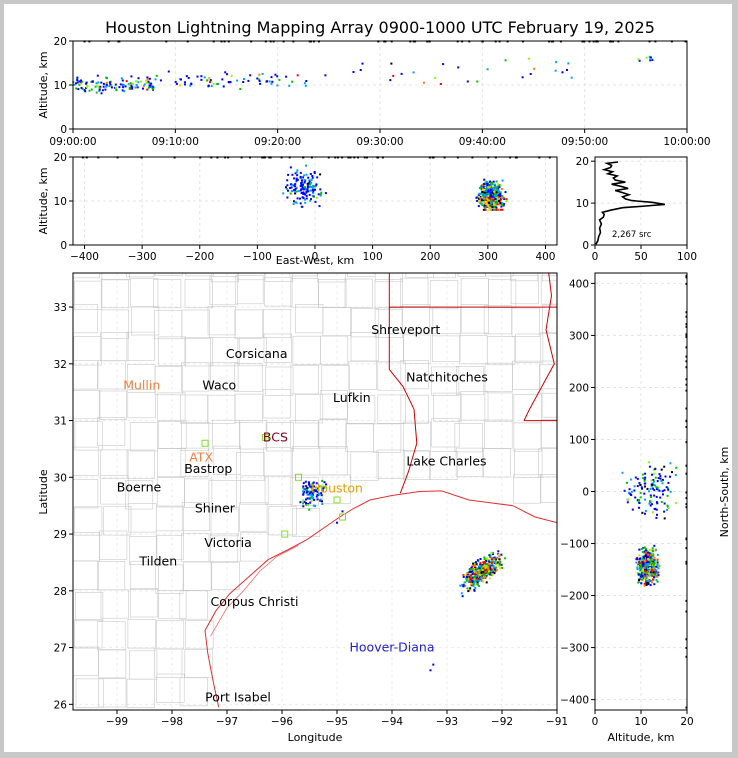  I want to click on histogram-count-tick-label: 50, so click(640, 257).